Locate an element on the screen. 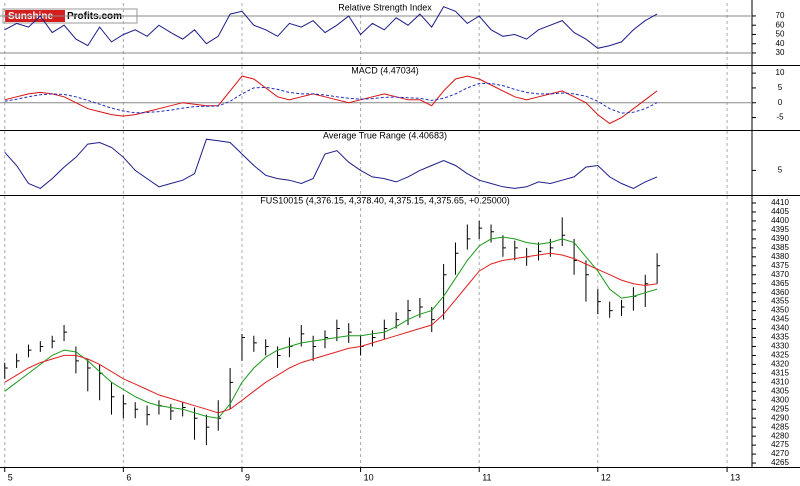 Image resolution: width=800 pixels, height=486 pixels. y-tick-label: 4295 is located at coordinates (780, 408).